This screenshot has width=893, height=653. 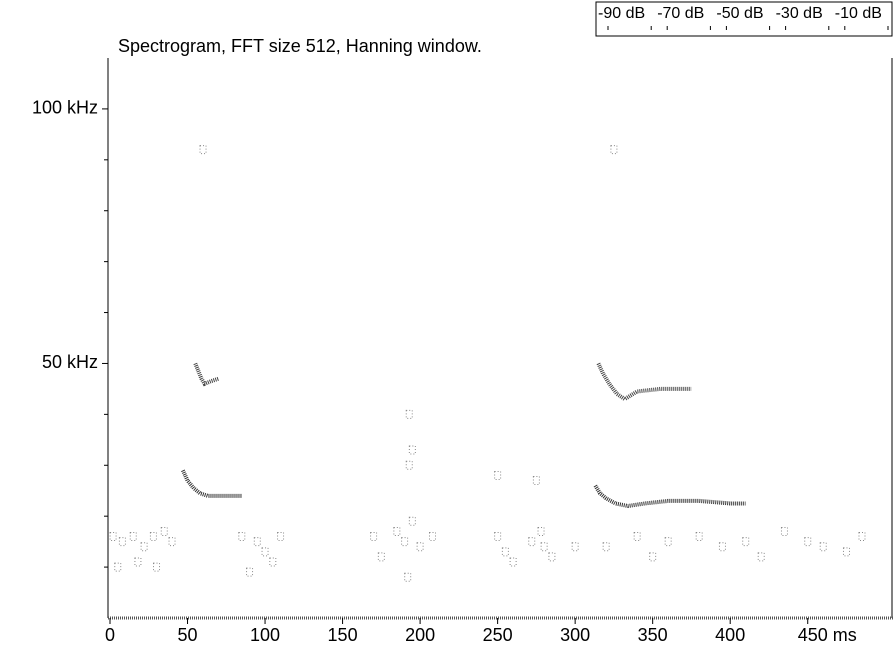 I want to click on x-tick-label: 300, so click(x=575, y=635).